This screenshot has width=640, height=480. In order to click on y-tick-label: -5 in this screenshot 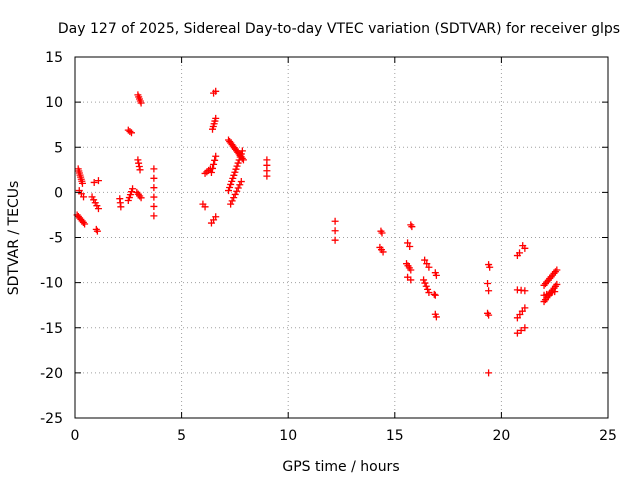, I will do `click(56, 239)`.